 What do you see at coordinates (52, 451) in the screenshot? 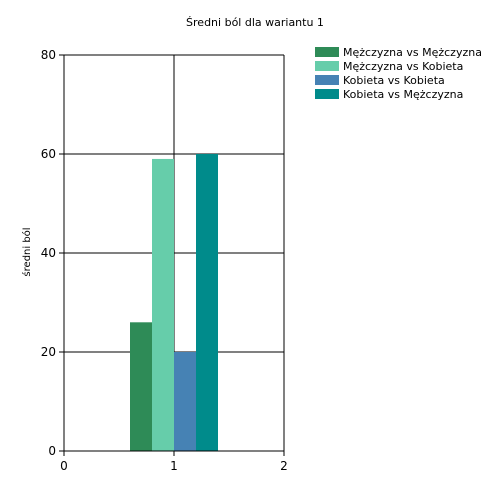
I see `y-tick-label: 0` at bounding box center [52, 451].